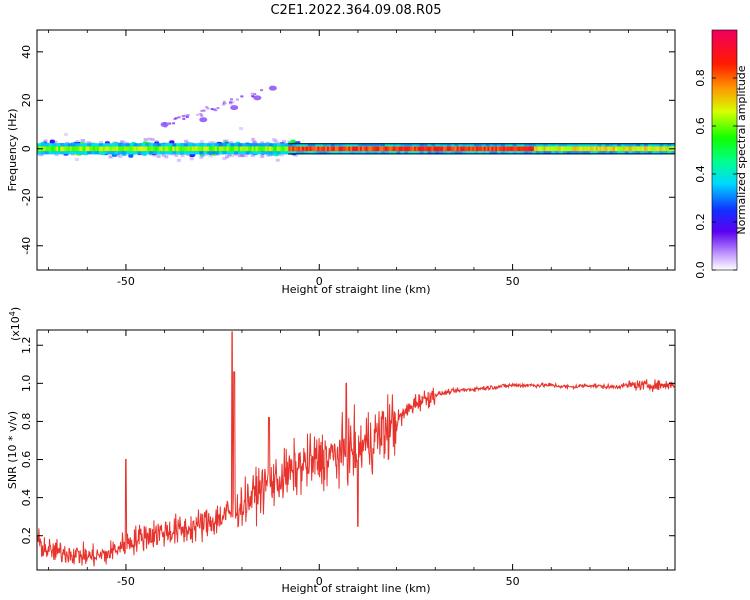 The image size is (750, 600). What do you see at coordinates (126, 281) in the screenshot?
I see `x-tick-label: -50` at bounding box center [126, 281].